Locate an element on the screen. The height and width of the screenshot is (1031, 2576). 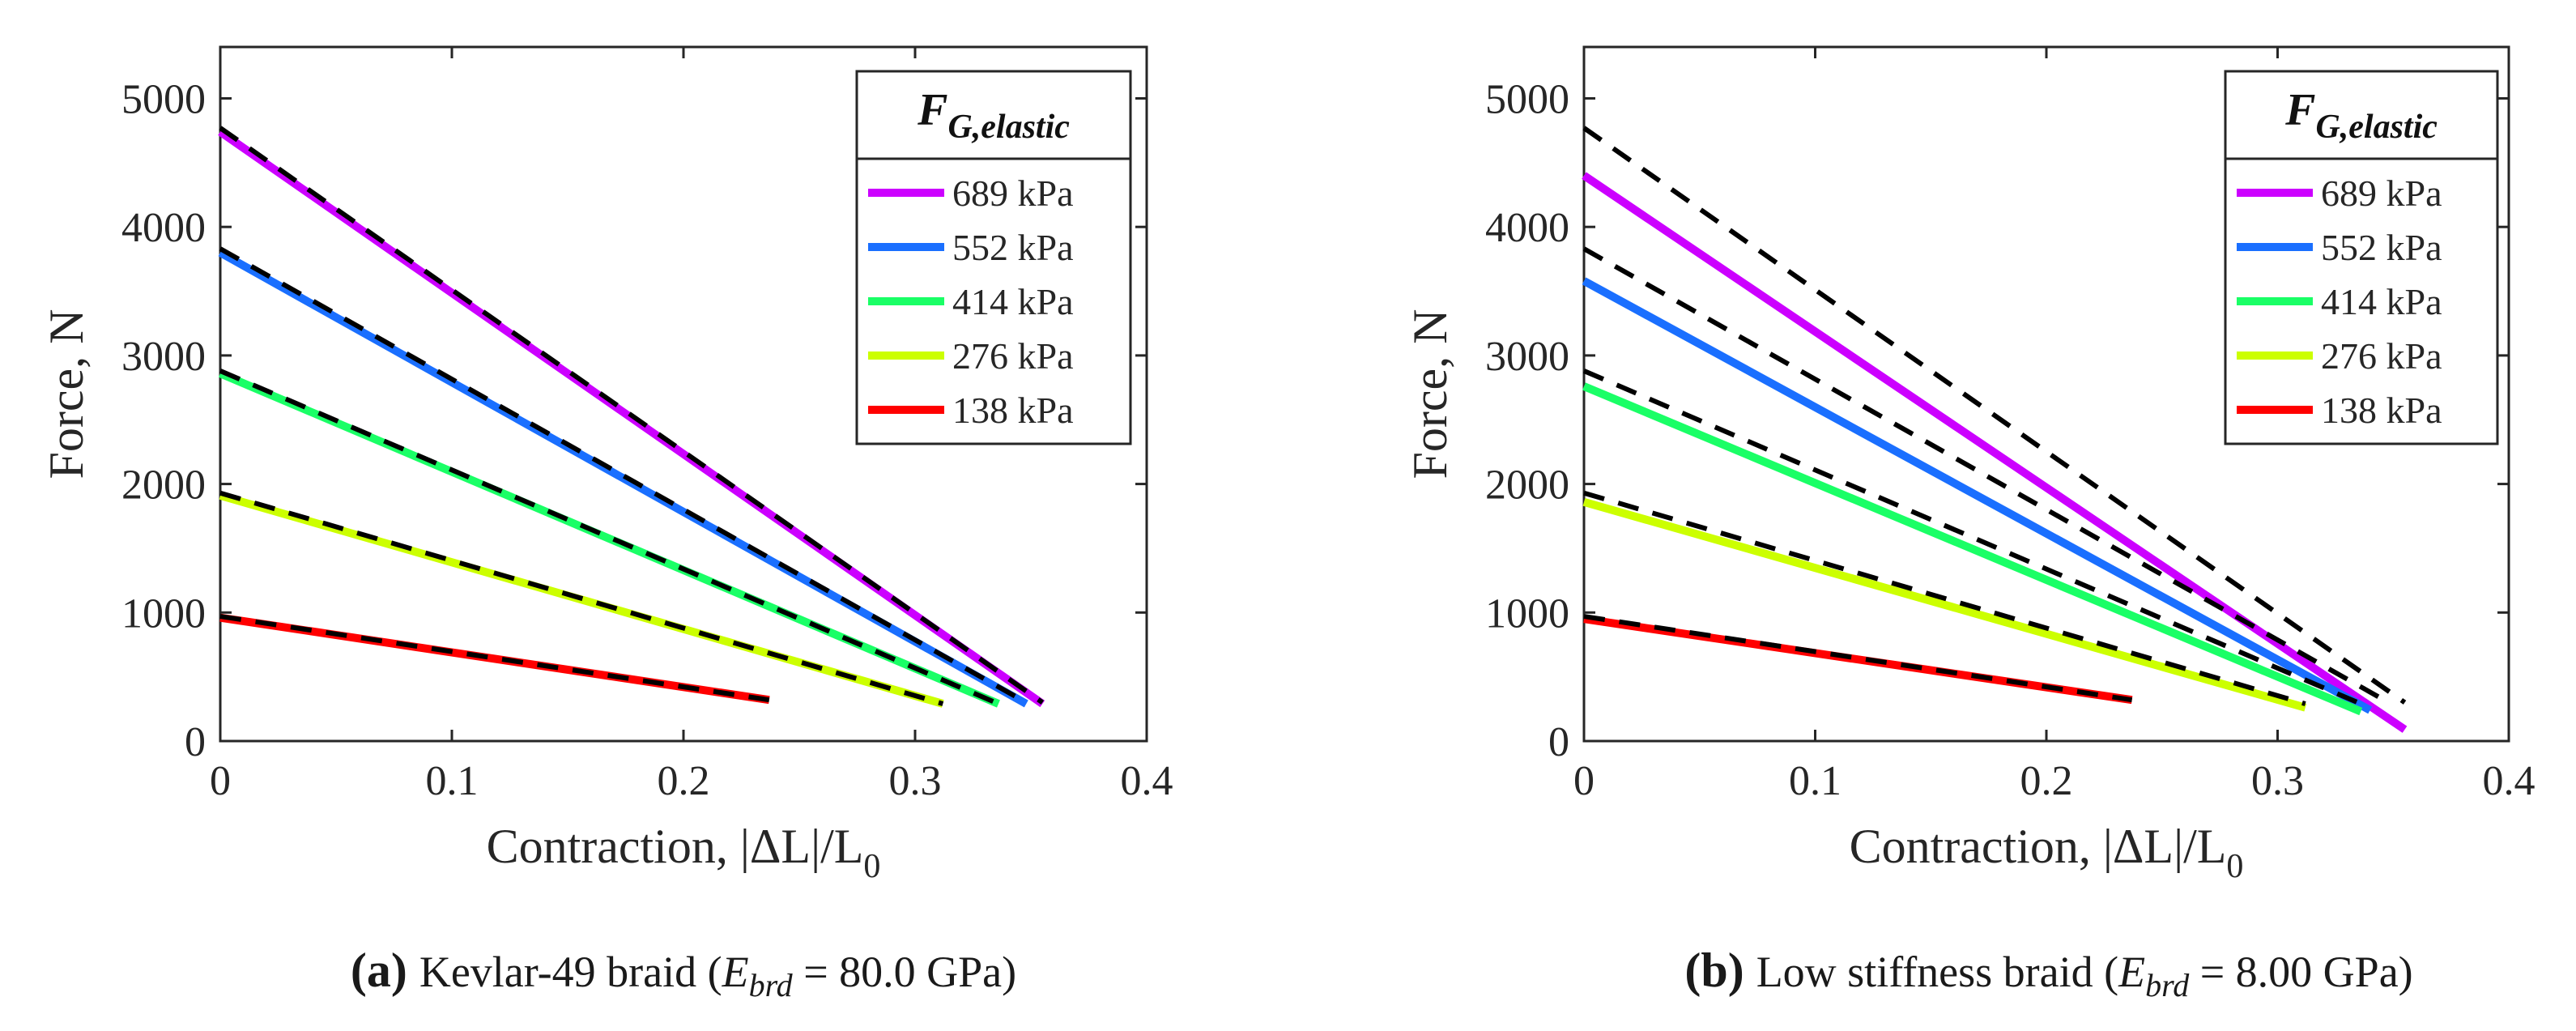
subfigure-caption: (a) Kevlar-49 braid (Ebrd = 80.0 GPa) is located at coordinates (683, 974).